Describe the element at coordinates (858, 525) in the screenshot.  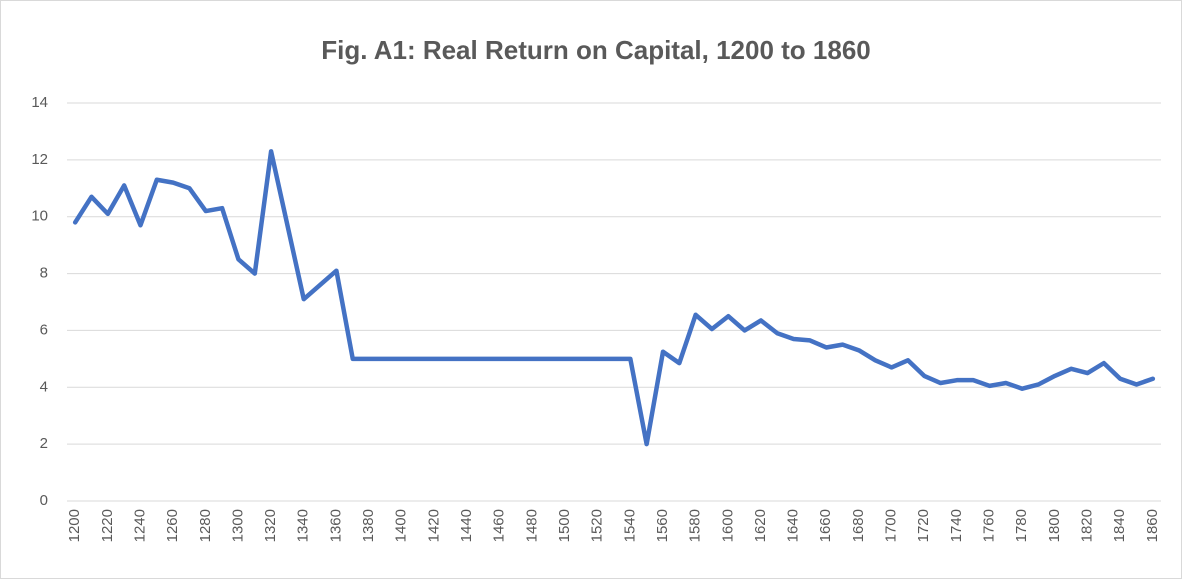
I see `x-tick-label: 1680` at that location.